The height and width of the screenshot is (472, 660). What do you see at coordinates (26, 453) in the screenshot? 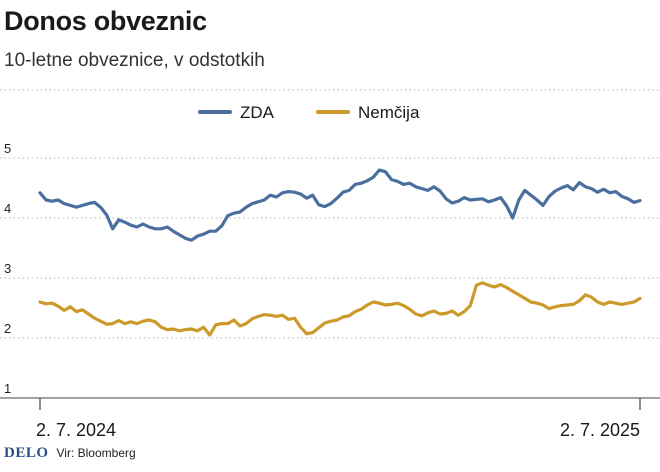
I see `brand-logo: DELO` at bounding box center [26, 453].